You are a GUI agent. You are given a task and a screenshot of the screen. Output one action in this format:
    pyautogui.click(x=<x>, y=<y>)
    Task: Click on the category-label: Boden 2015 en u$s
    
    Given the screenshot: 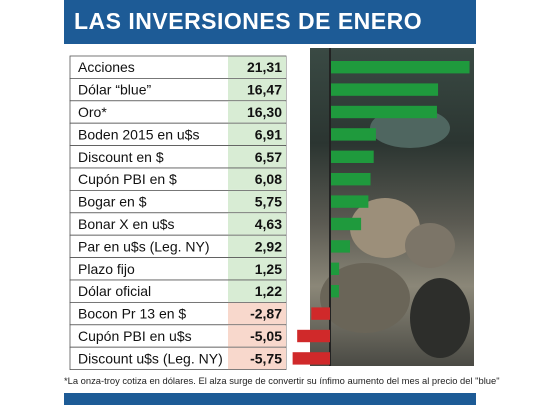 What is the action you would take?
    pyautogui.click(x=138, y=134)
    